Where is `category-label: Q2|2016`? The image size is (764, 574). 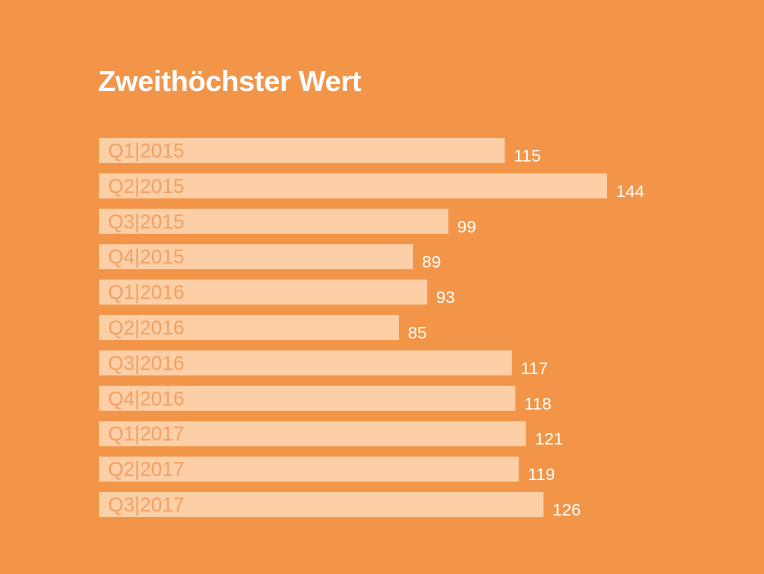
category-label: Q2|2016 is located at coordinates (146, 329).